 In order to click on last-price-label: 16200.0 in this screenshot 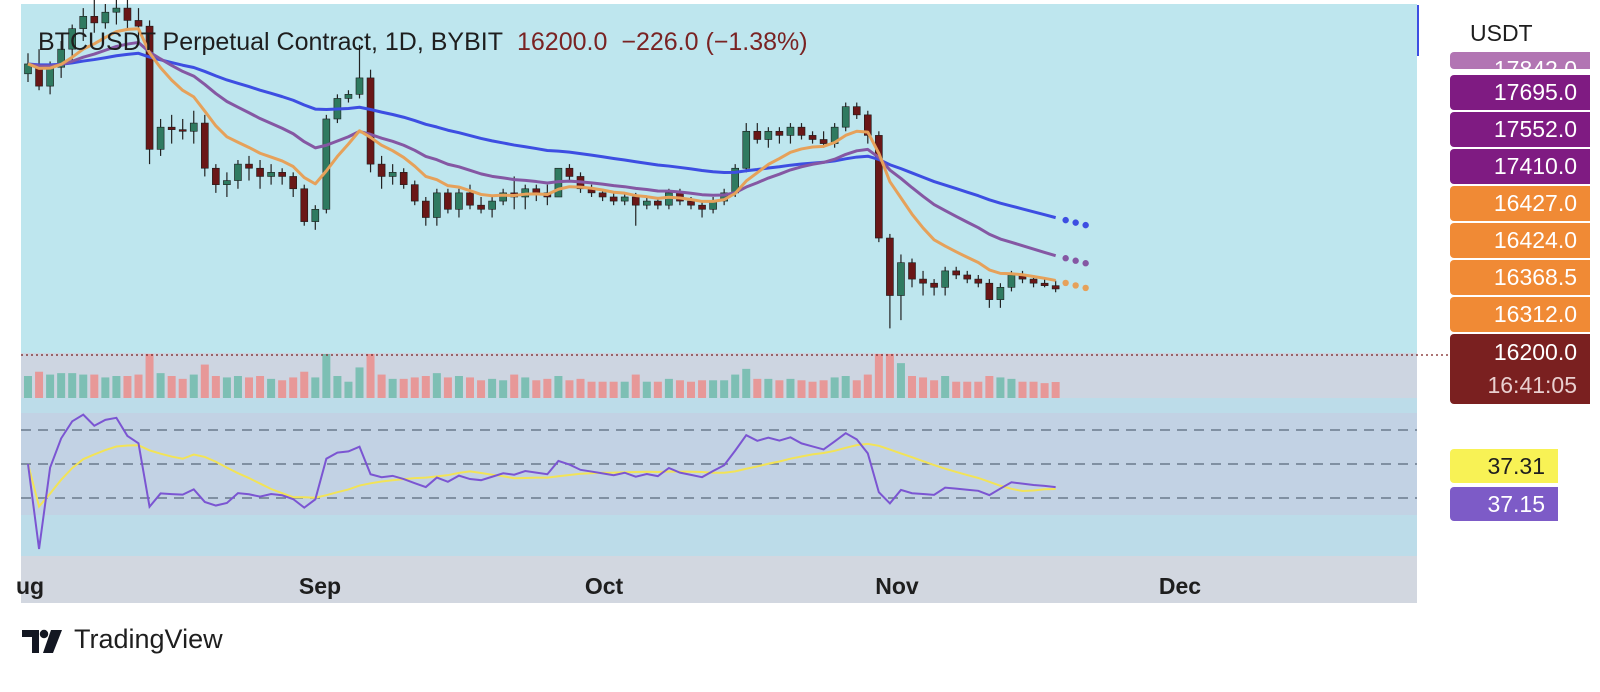, I will do `click(1535, 352)`.